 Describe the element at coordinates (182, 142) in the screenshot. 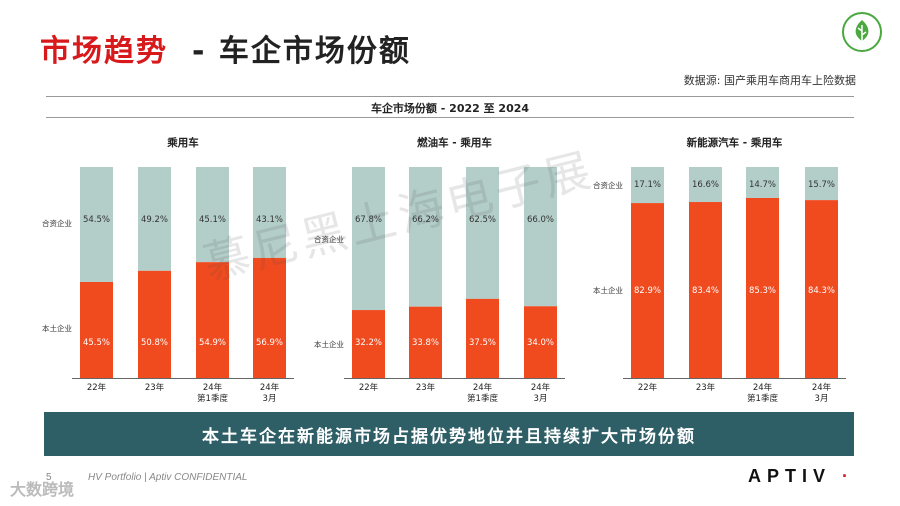

I see `chart-title: 乘用车` at that location.